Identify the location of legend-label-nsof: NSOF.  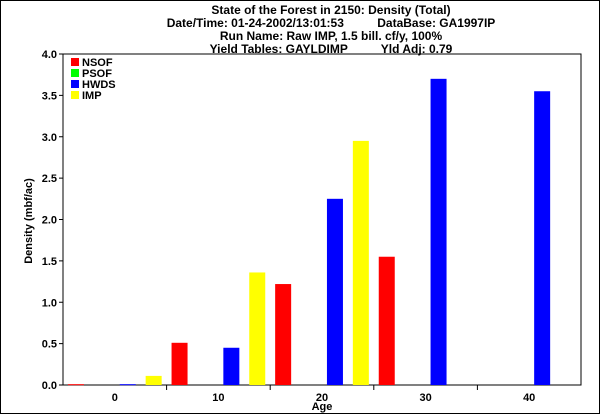
(97, 63).